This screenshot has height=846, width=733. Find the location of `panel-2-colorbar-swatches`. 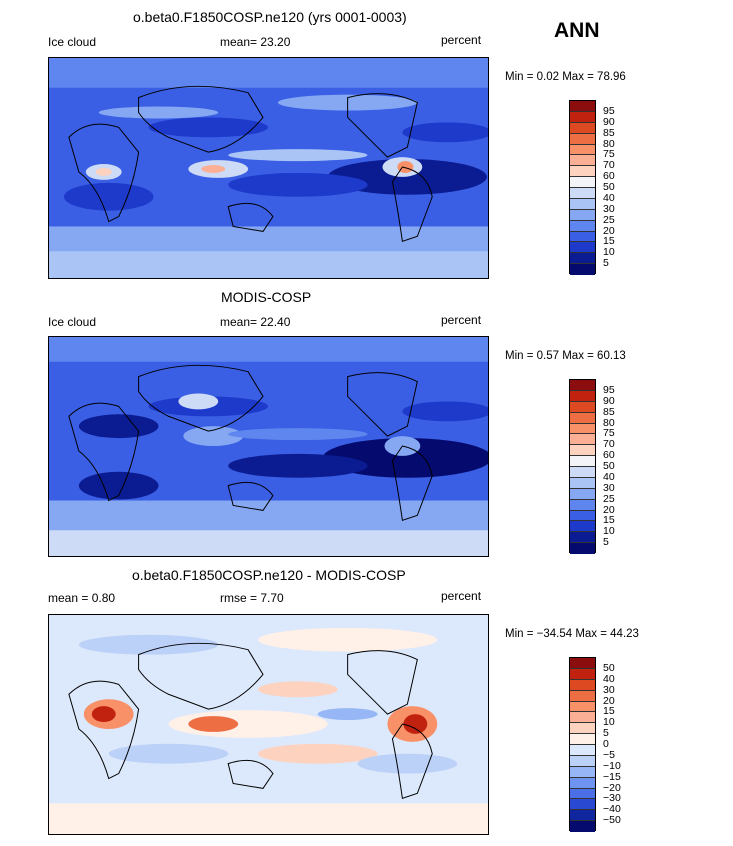

panel-2-colorbar-swatches is located at coordinates (582, 467).